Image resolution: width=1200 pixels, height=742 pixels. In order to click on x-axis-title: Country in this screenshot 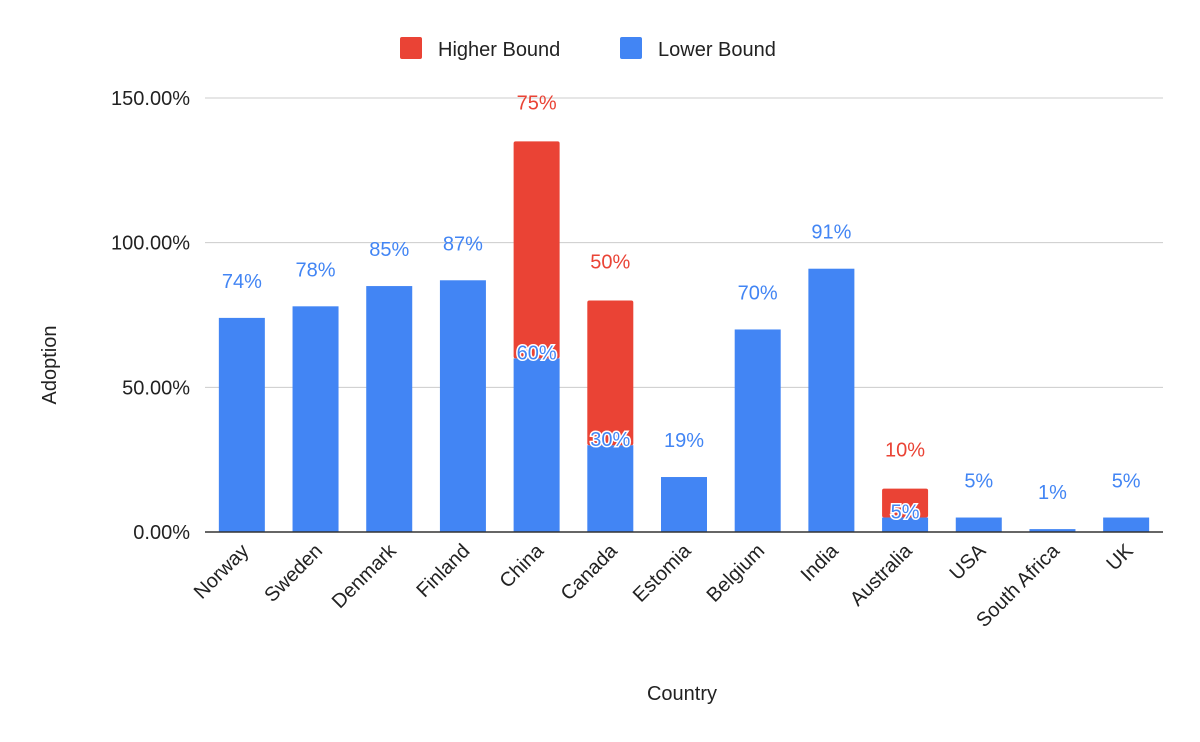, I will do `click(682, 694)`.